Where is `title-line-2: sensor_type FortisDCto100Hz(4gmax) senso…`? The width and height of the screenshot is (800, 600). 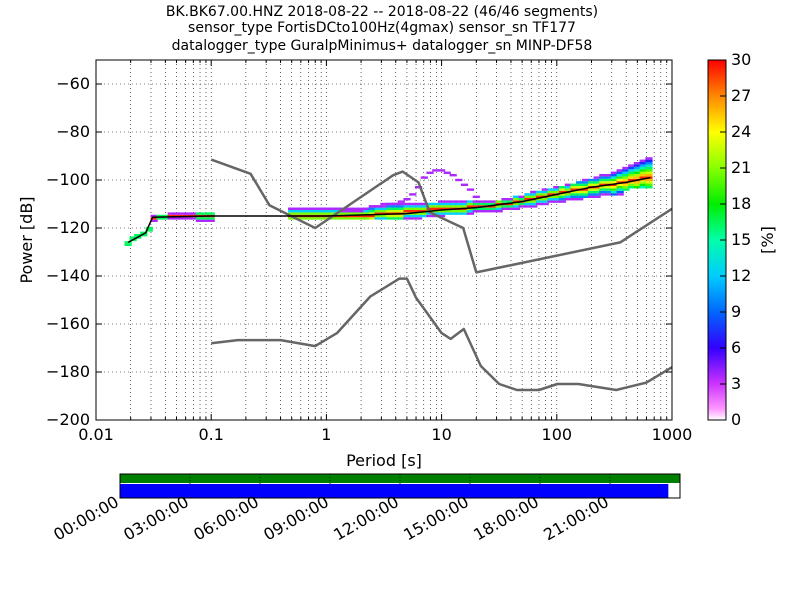
title-line-2: sensor_type FortisDCto100Hz(4gmax) senso… is located at coordinates (382, 28).